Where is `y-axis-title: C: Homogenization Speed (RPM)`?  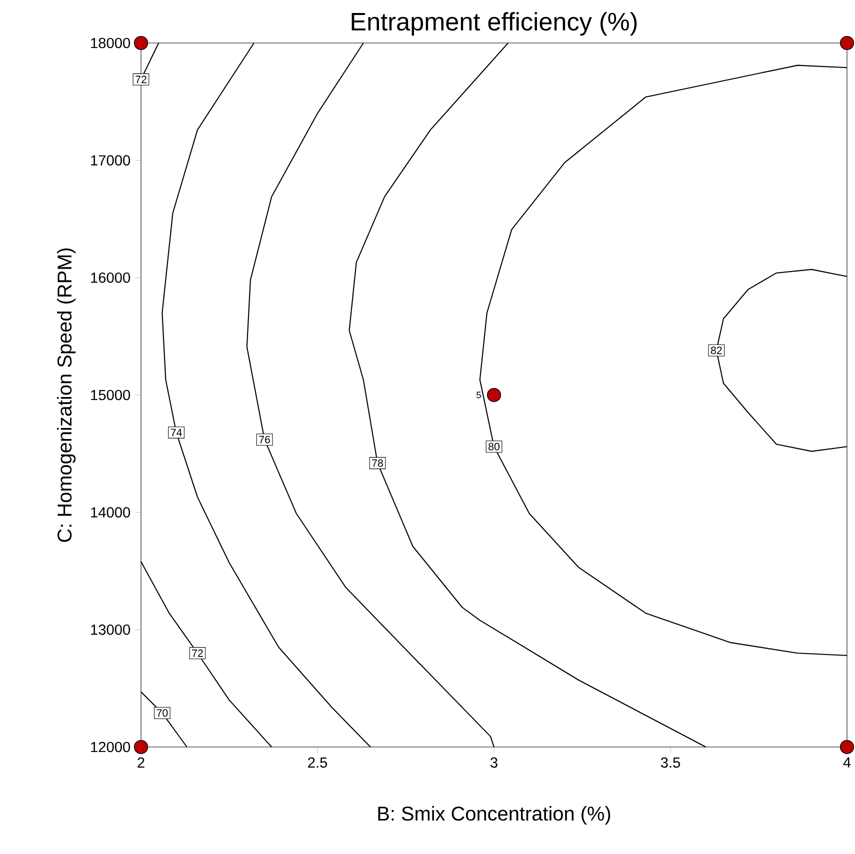 y-axis-title: C: Homogenization Speed (RPM) is located at coordinates (66, 395).